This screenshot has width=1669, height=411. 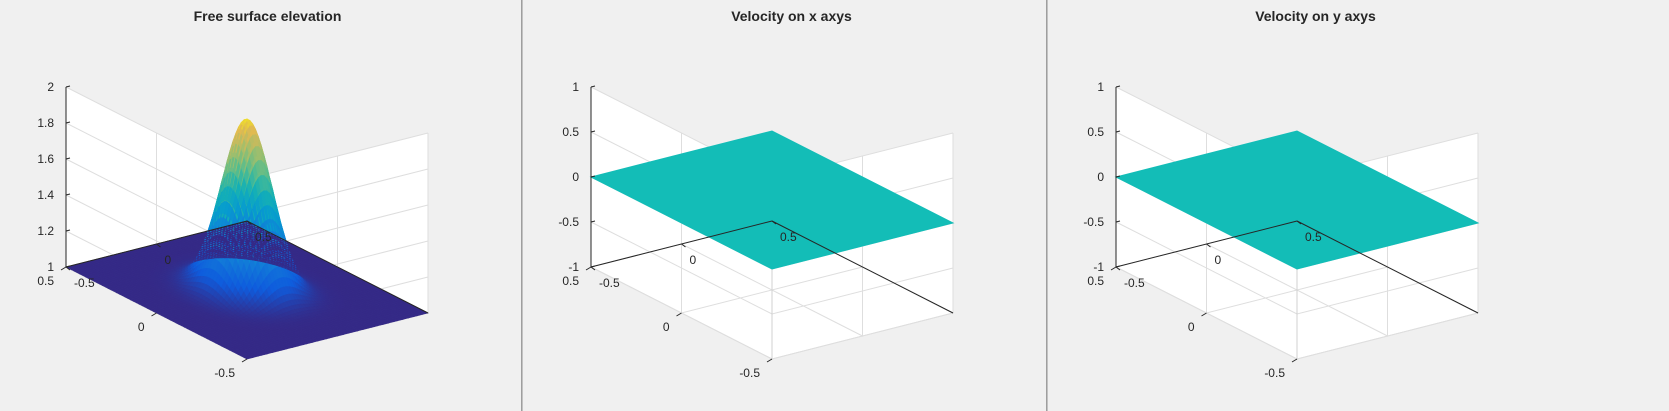 I want to click on z-tick-label: 1.6, so click(x=45, y=159).